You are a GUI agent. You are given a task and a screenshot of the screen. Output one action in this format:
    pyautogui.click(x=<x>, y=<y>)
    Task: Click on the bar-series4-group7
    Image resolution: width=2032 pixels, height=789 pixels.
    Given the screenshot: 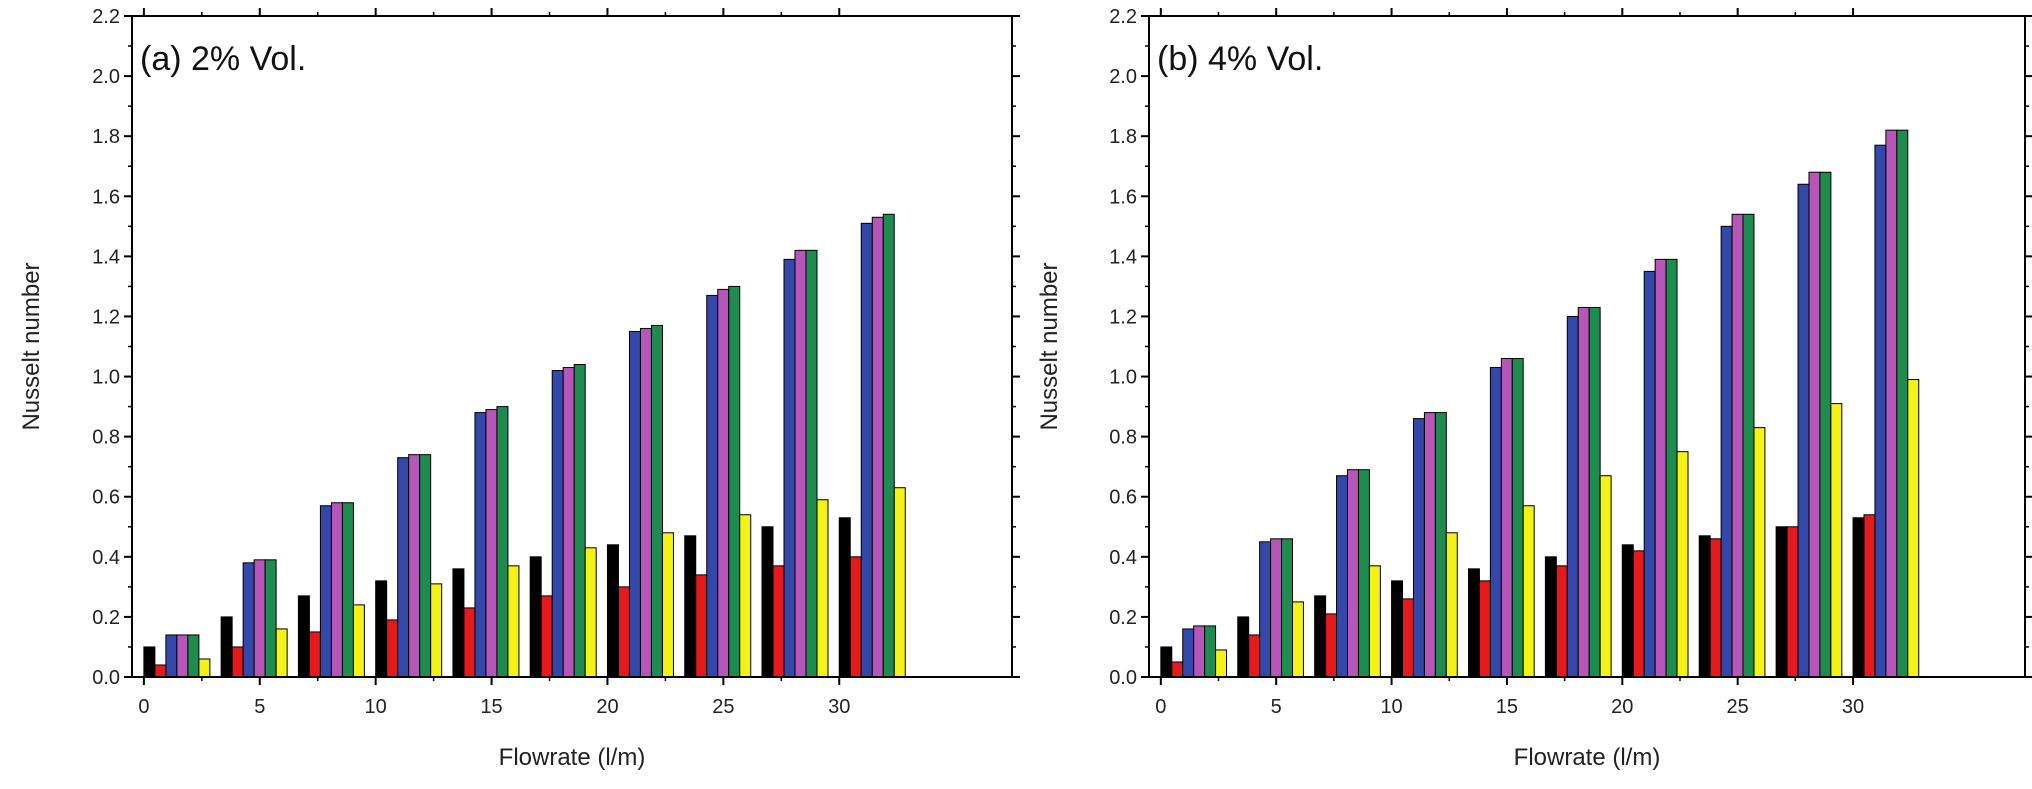 What is the action you would take?
    pyautogui.click(x=645, y=502)
    